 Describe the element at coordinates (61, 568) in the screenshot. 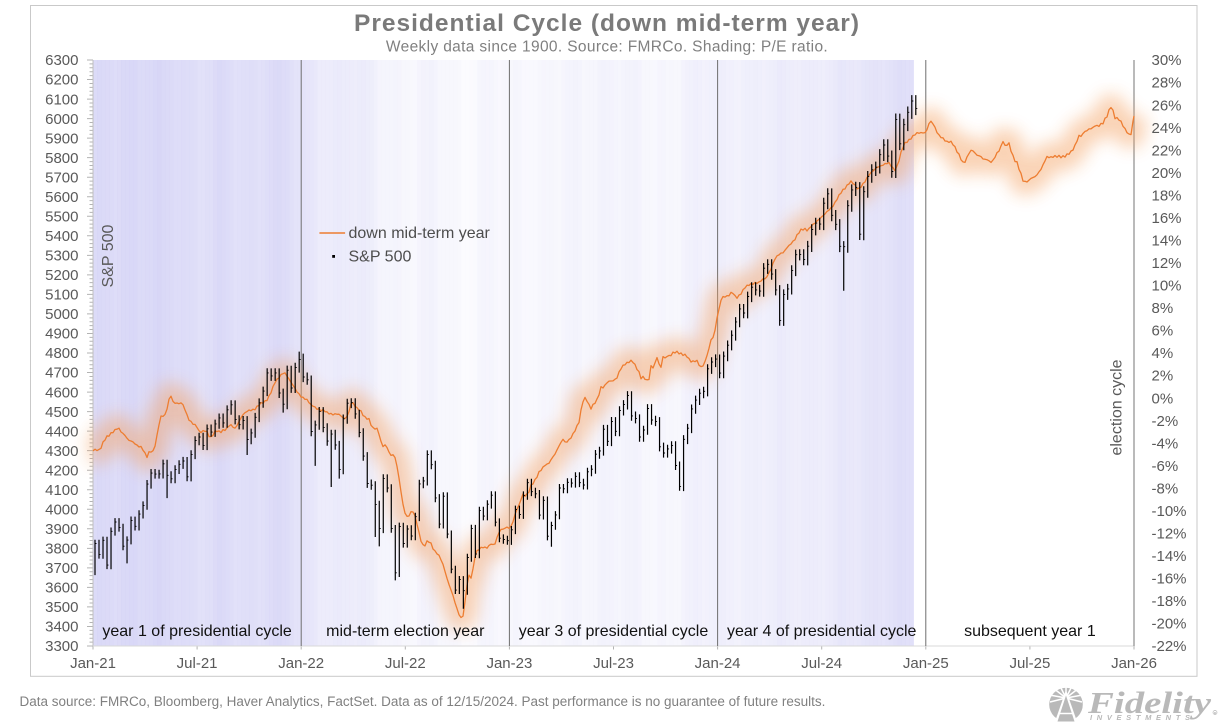

I see `svg-text: 3700` at that location.